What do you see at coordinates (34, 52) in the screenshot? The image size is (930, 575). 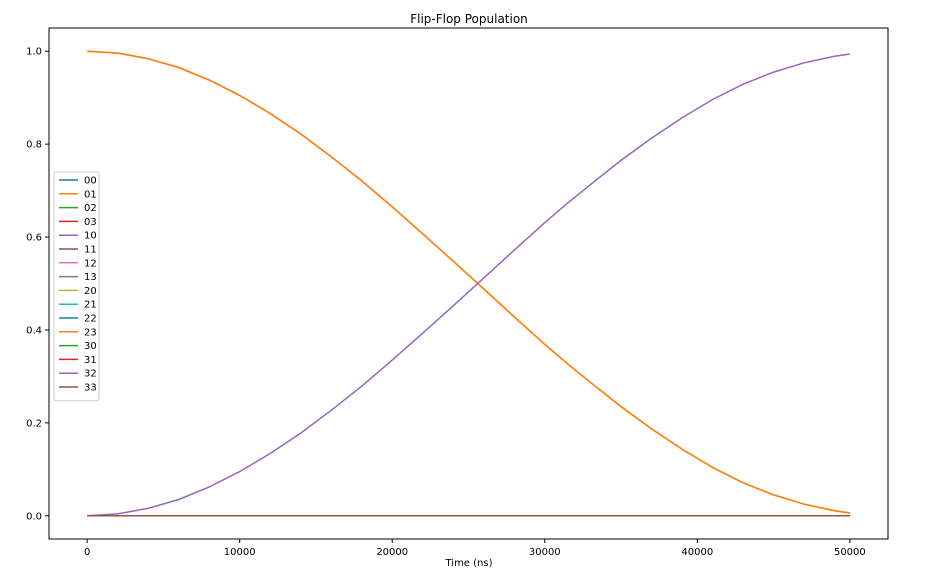 I see `y-tick-label: 1.0` at bounding box center [34, 52].